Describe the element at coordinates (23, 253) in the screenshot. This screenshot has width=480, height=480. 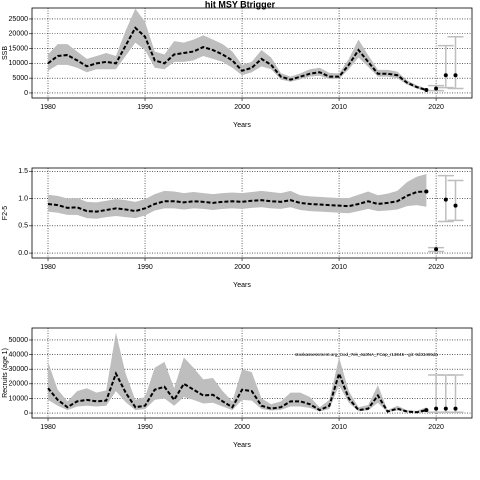
I see `y-tick-label: 0.0` at that location.